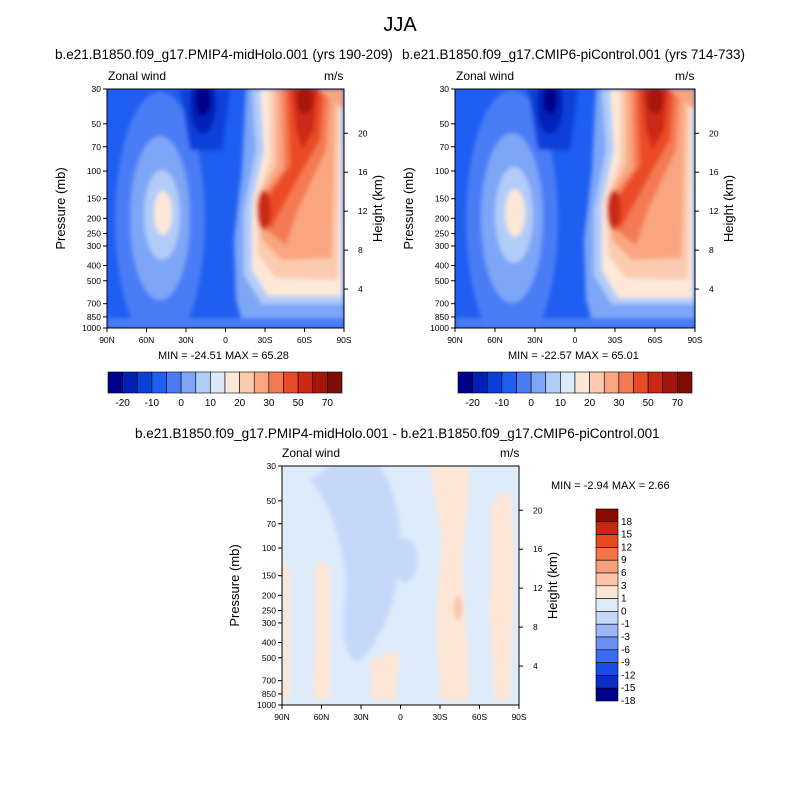 This screenshot has height=800, width=800. I want to click on panel1-ytick-label: 700, so click(94, 304).